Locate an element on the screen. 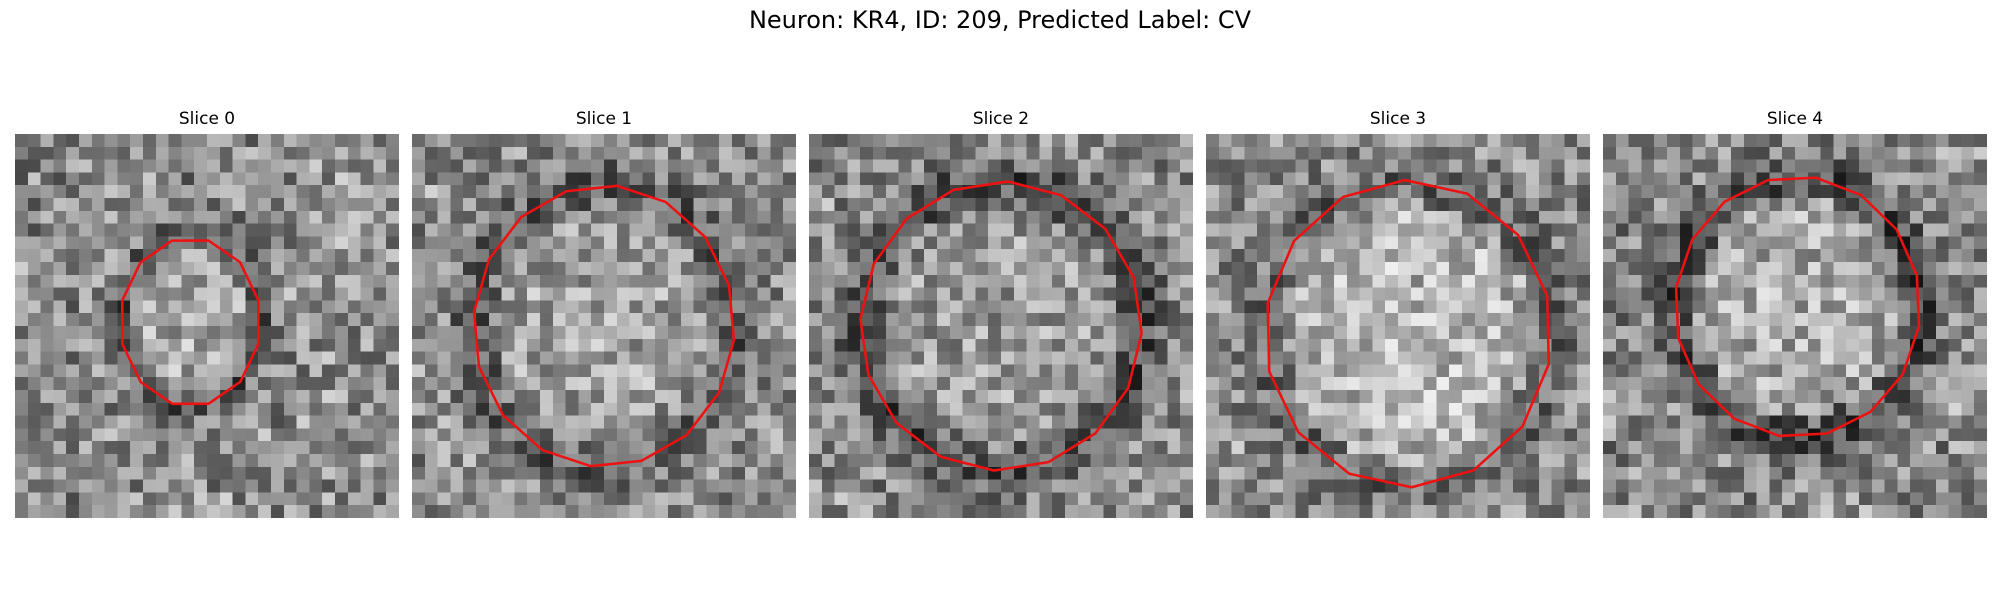 This screenshot has height=600, width=2000. slice-title-1: Slice 1 is located at coordinates (604, 119).